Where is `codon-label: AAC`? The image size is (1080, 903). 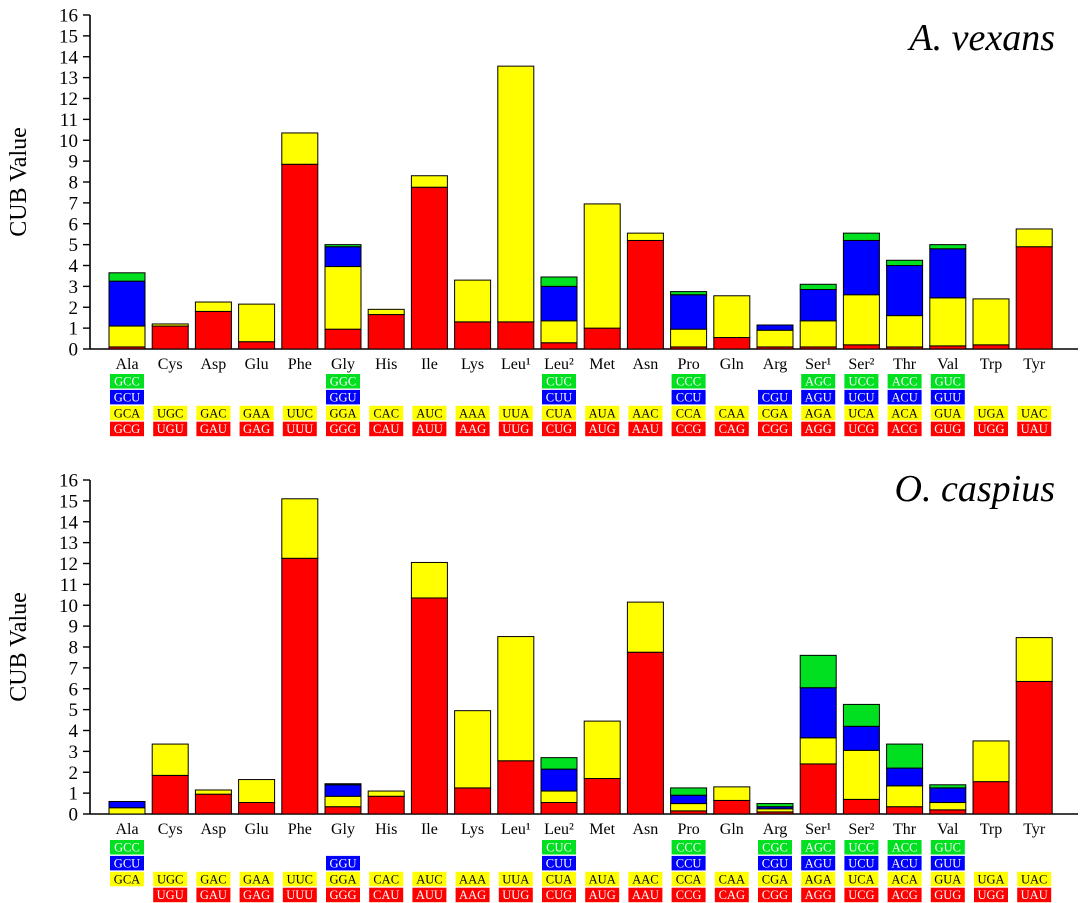
codon-label: AAC is located at coordinates (645, 879).